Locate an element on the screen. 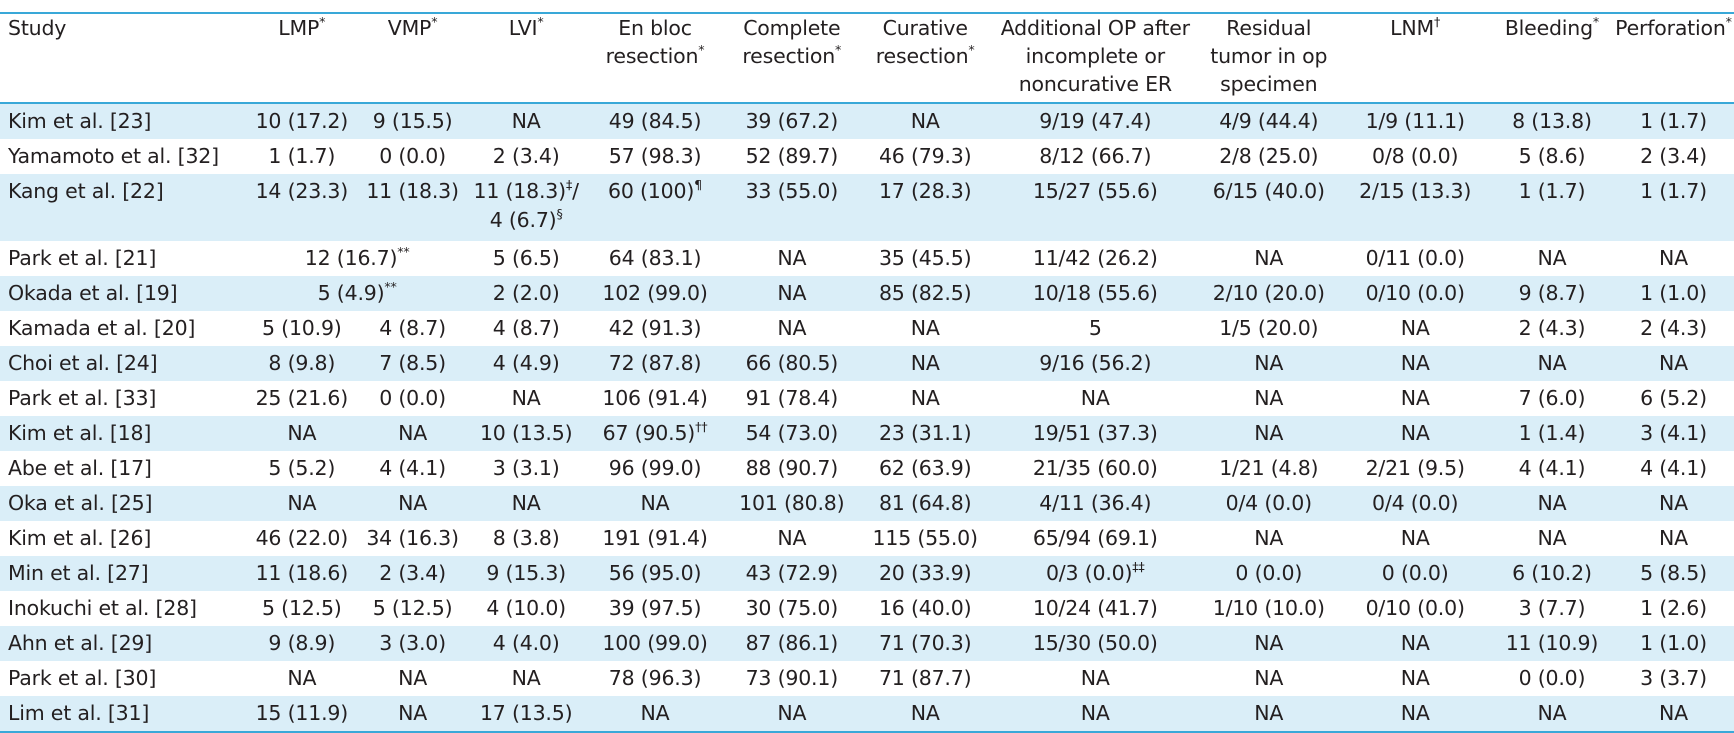  cell-bleeding: 2 (4.3) is located at coordinates (1552, 328).